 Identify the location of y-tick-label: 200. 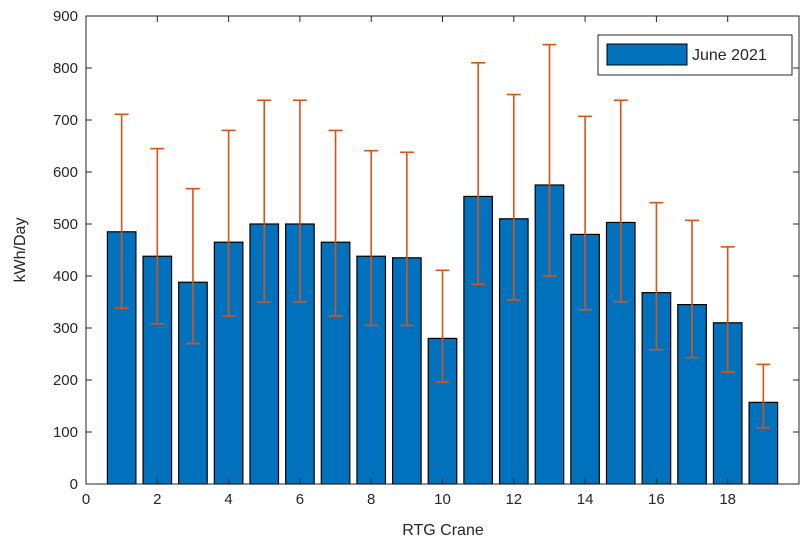
(65, 380).